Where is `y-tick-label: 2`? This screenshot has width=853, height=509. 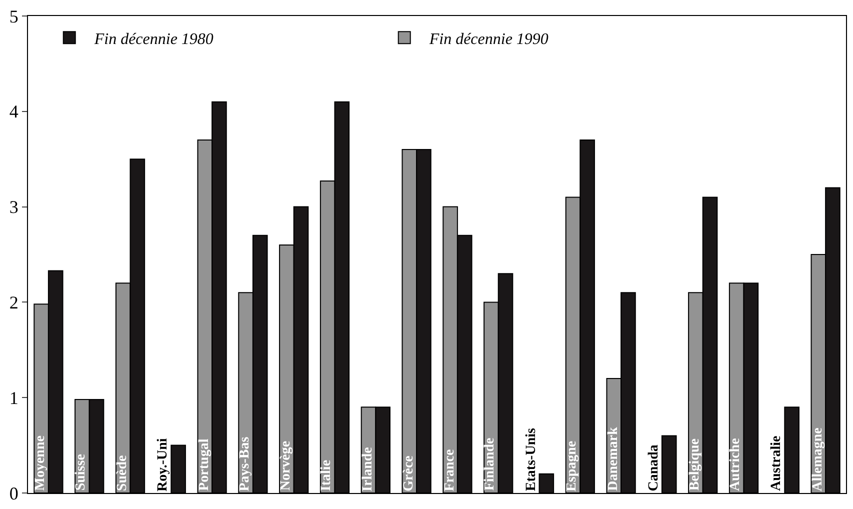 y-tick-label: 2 is located at coordinates (13, 302).